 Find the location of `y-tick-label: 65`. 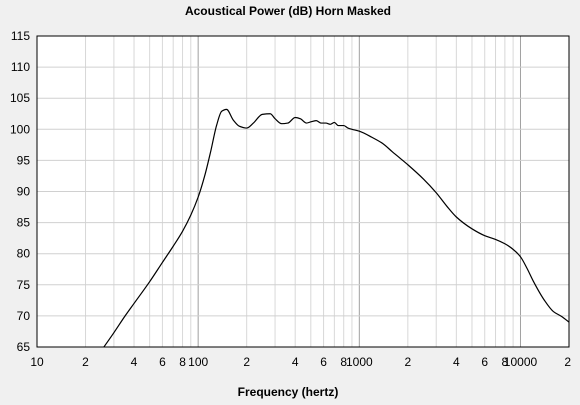

y-tick-label: 65 is located at coordinates (24, 347).